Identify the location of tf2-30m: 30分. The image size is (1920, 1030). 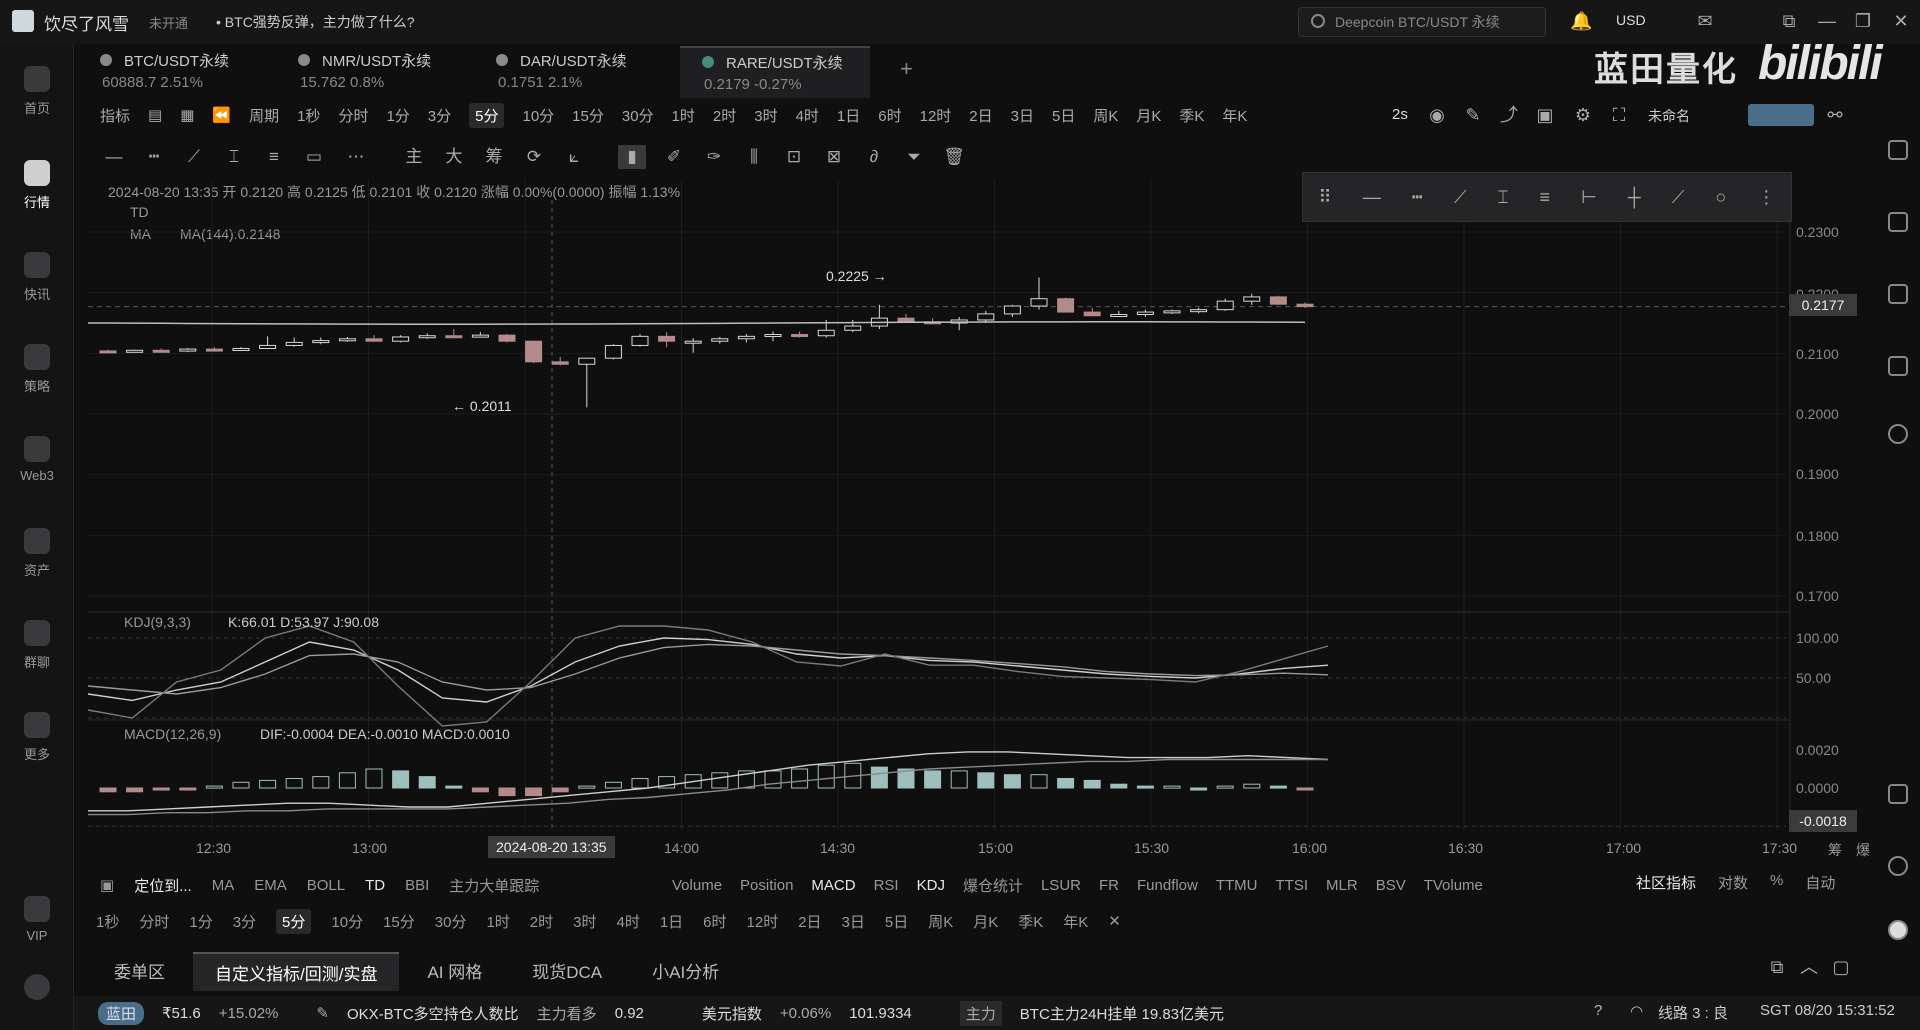
(450, 922).